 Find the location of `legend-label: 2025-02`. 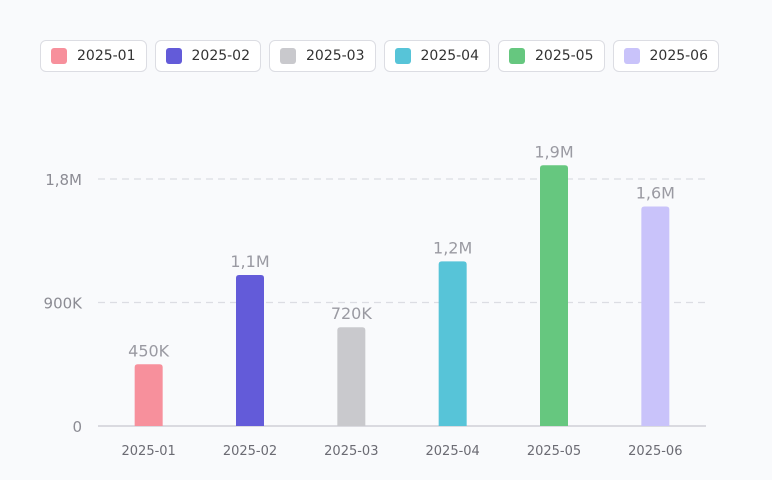

legend-label: 2025-02 is located at coordinates (221, 56).